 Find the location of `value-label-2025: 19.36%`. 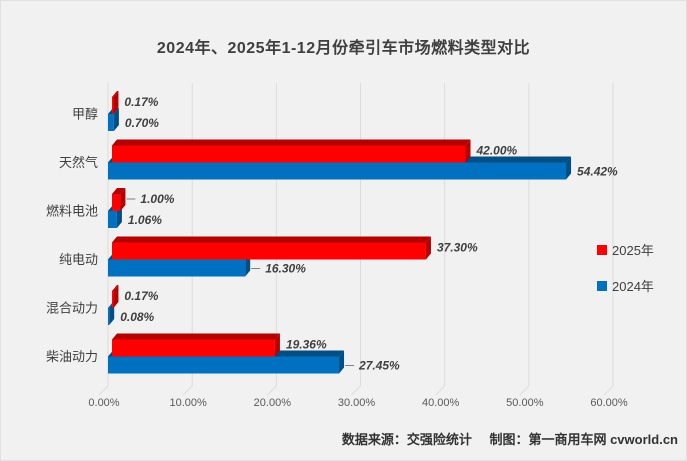

value-label-2025: 19.36% is located at coordinates (306, 345).